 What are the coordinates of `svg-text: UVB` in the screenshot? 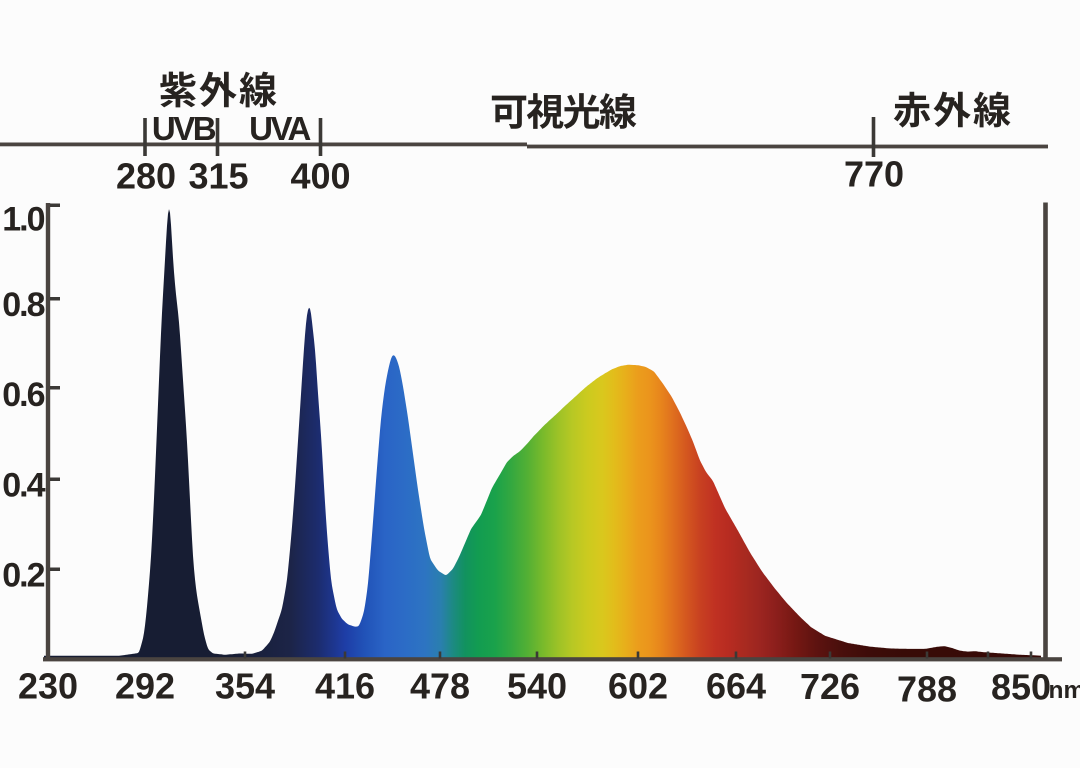 It's located at (184, 128).